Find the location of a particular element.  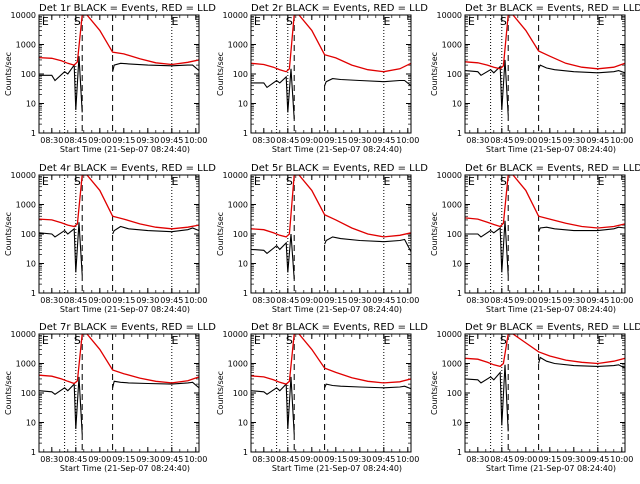

panel-title: Det 7r BLACK = Events, RED = LLD is located at coordinates (127, 327).